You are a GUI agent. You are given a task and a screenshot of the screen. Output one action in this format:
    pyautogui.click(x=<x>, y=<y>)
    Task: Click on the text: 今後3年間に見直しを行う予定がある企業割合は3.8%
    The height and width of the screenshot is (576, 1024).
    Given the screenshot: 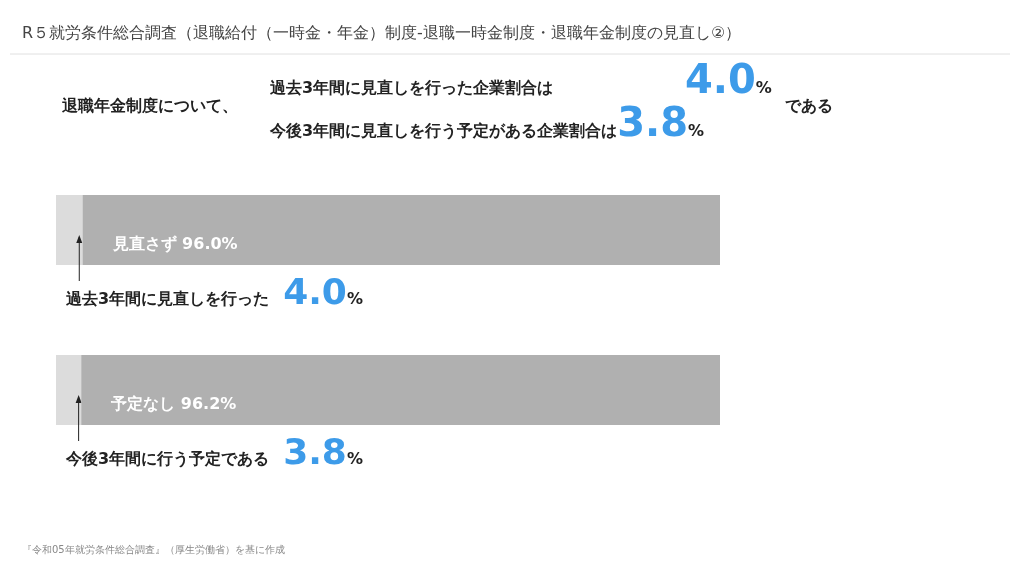 What is the action you would take?
    pyautogui.click(x=487, y=122)
    